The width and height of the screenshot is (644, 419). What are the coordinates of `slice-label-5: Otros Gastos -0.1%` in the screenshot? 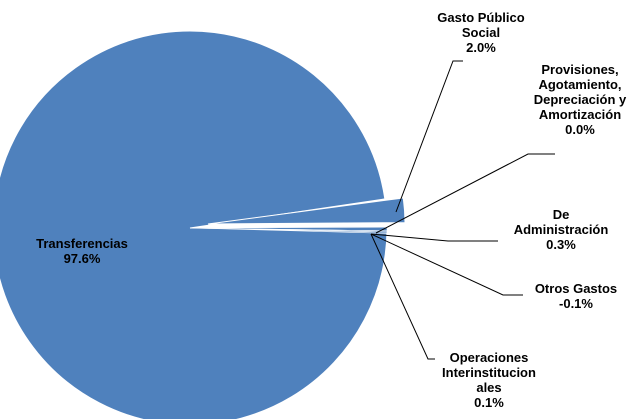 It's located at (576, 296).